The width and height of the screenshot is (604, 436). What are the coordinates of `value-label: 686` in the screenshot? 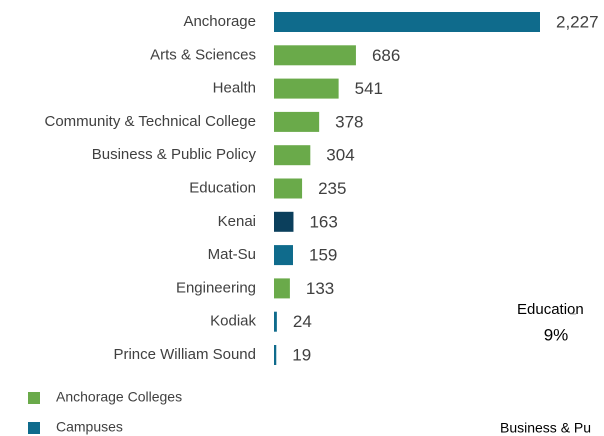 It's located at (386, 55).